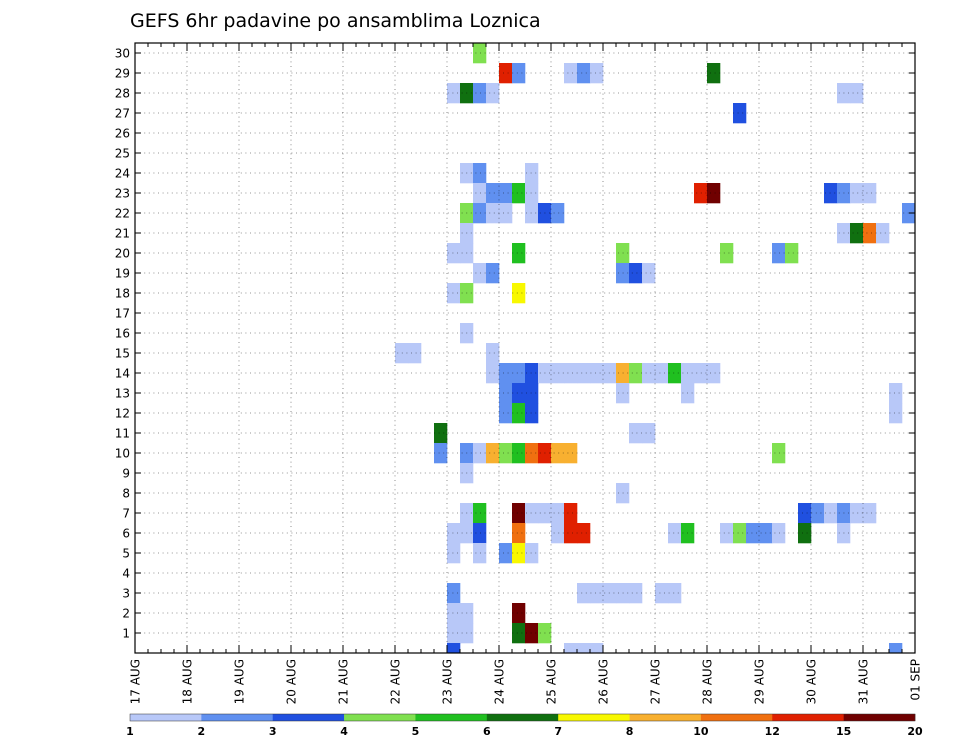  What do you see at coordinates (916, 680) in the screenshot?
I see `x-tick-label: 01 SEP` at bounding box center [916, 680].